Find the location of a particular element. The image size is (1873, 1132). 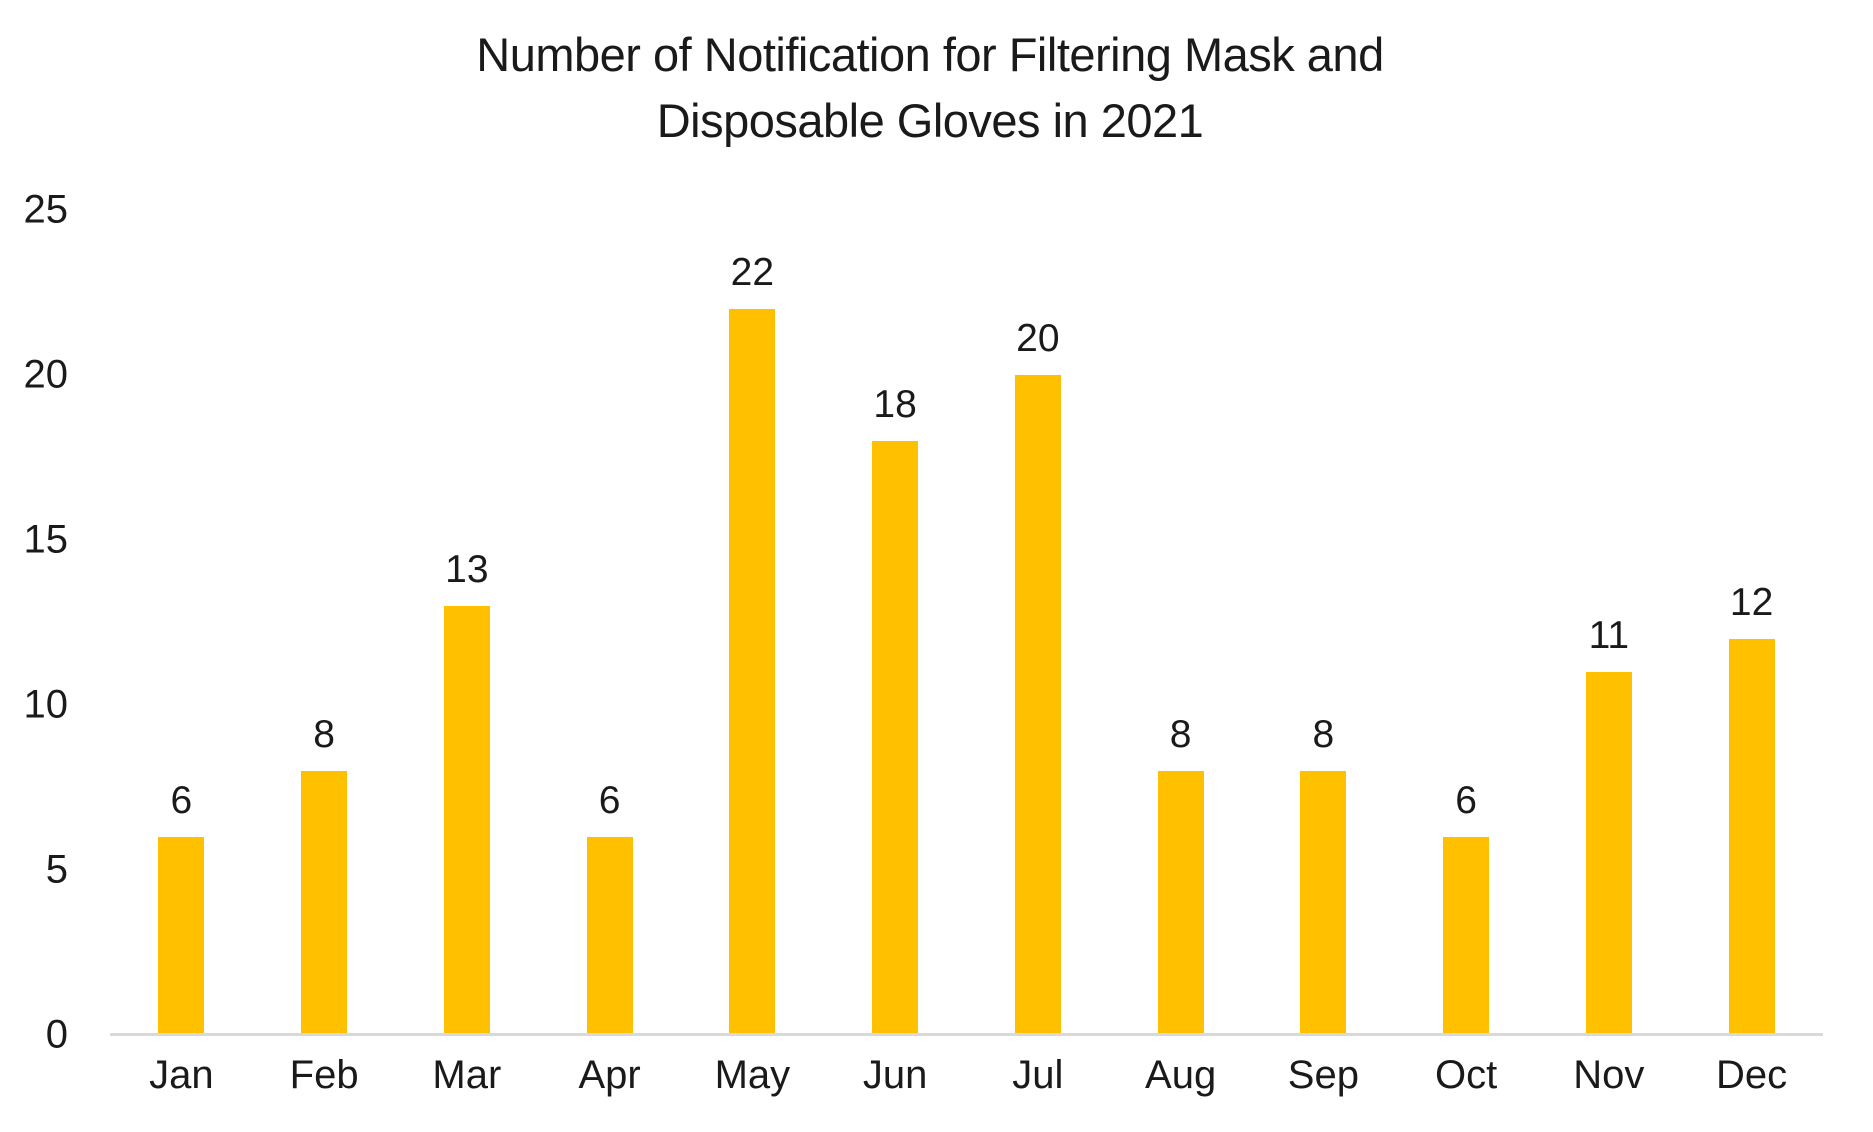

bar-aug is located at coordinates (1180, 903).